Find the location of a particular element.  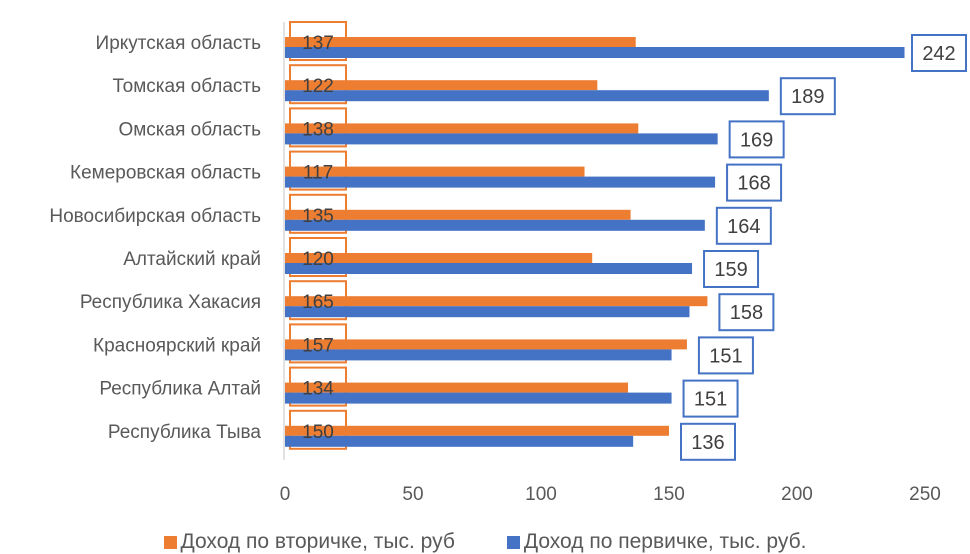

data-label-primary: 159 is located at coordinates (730, 270).